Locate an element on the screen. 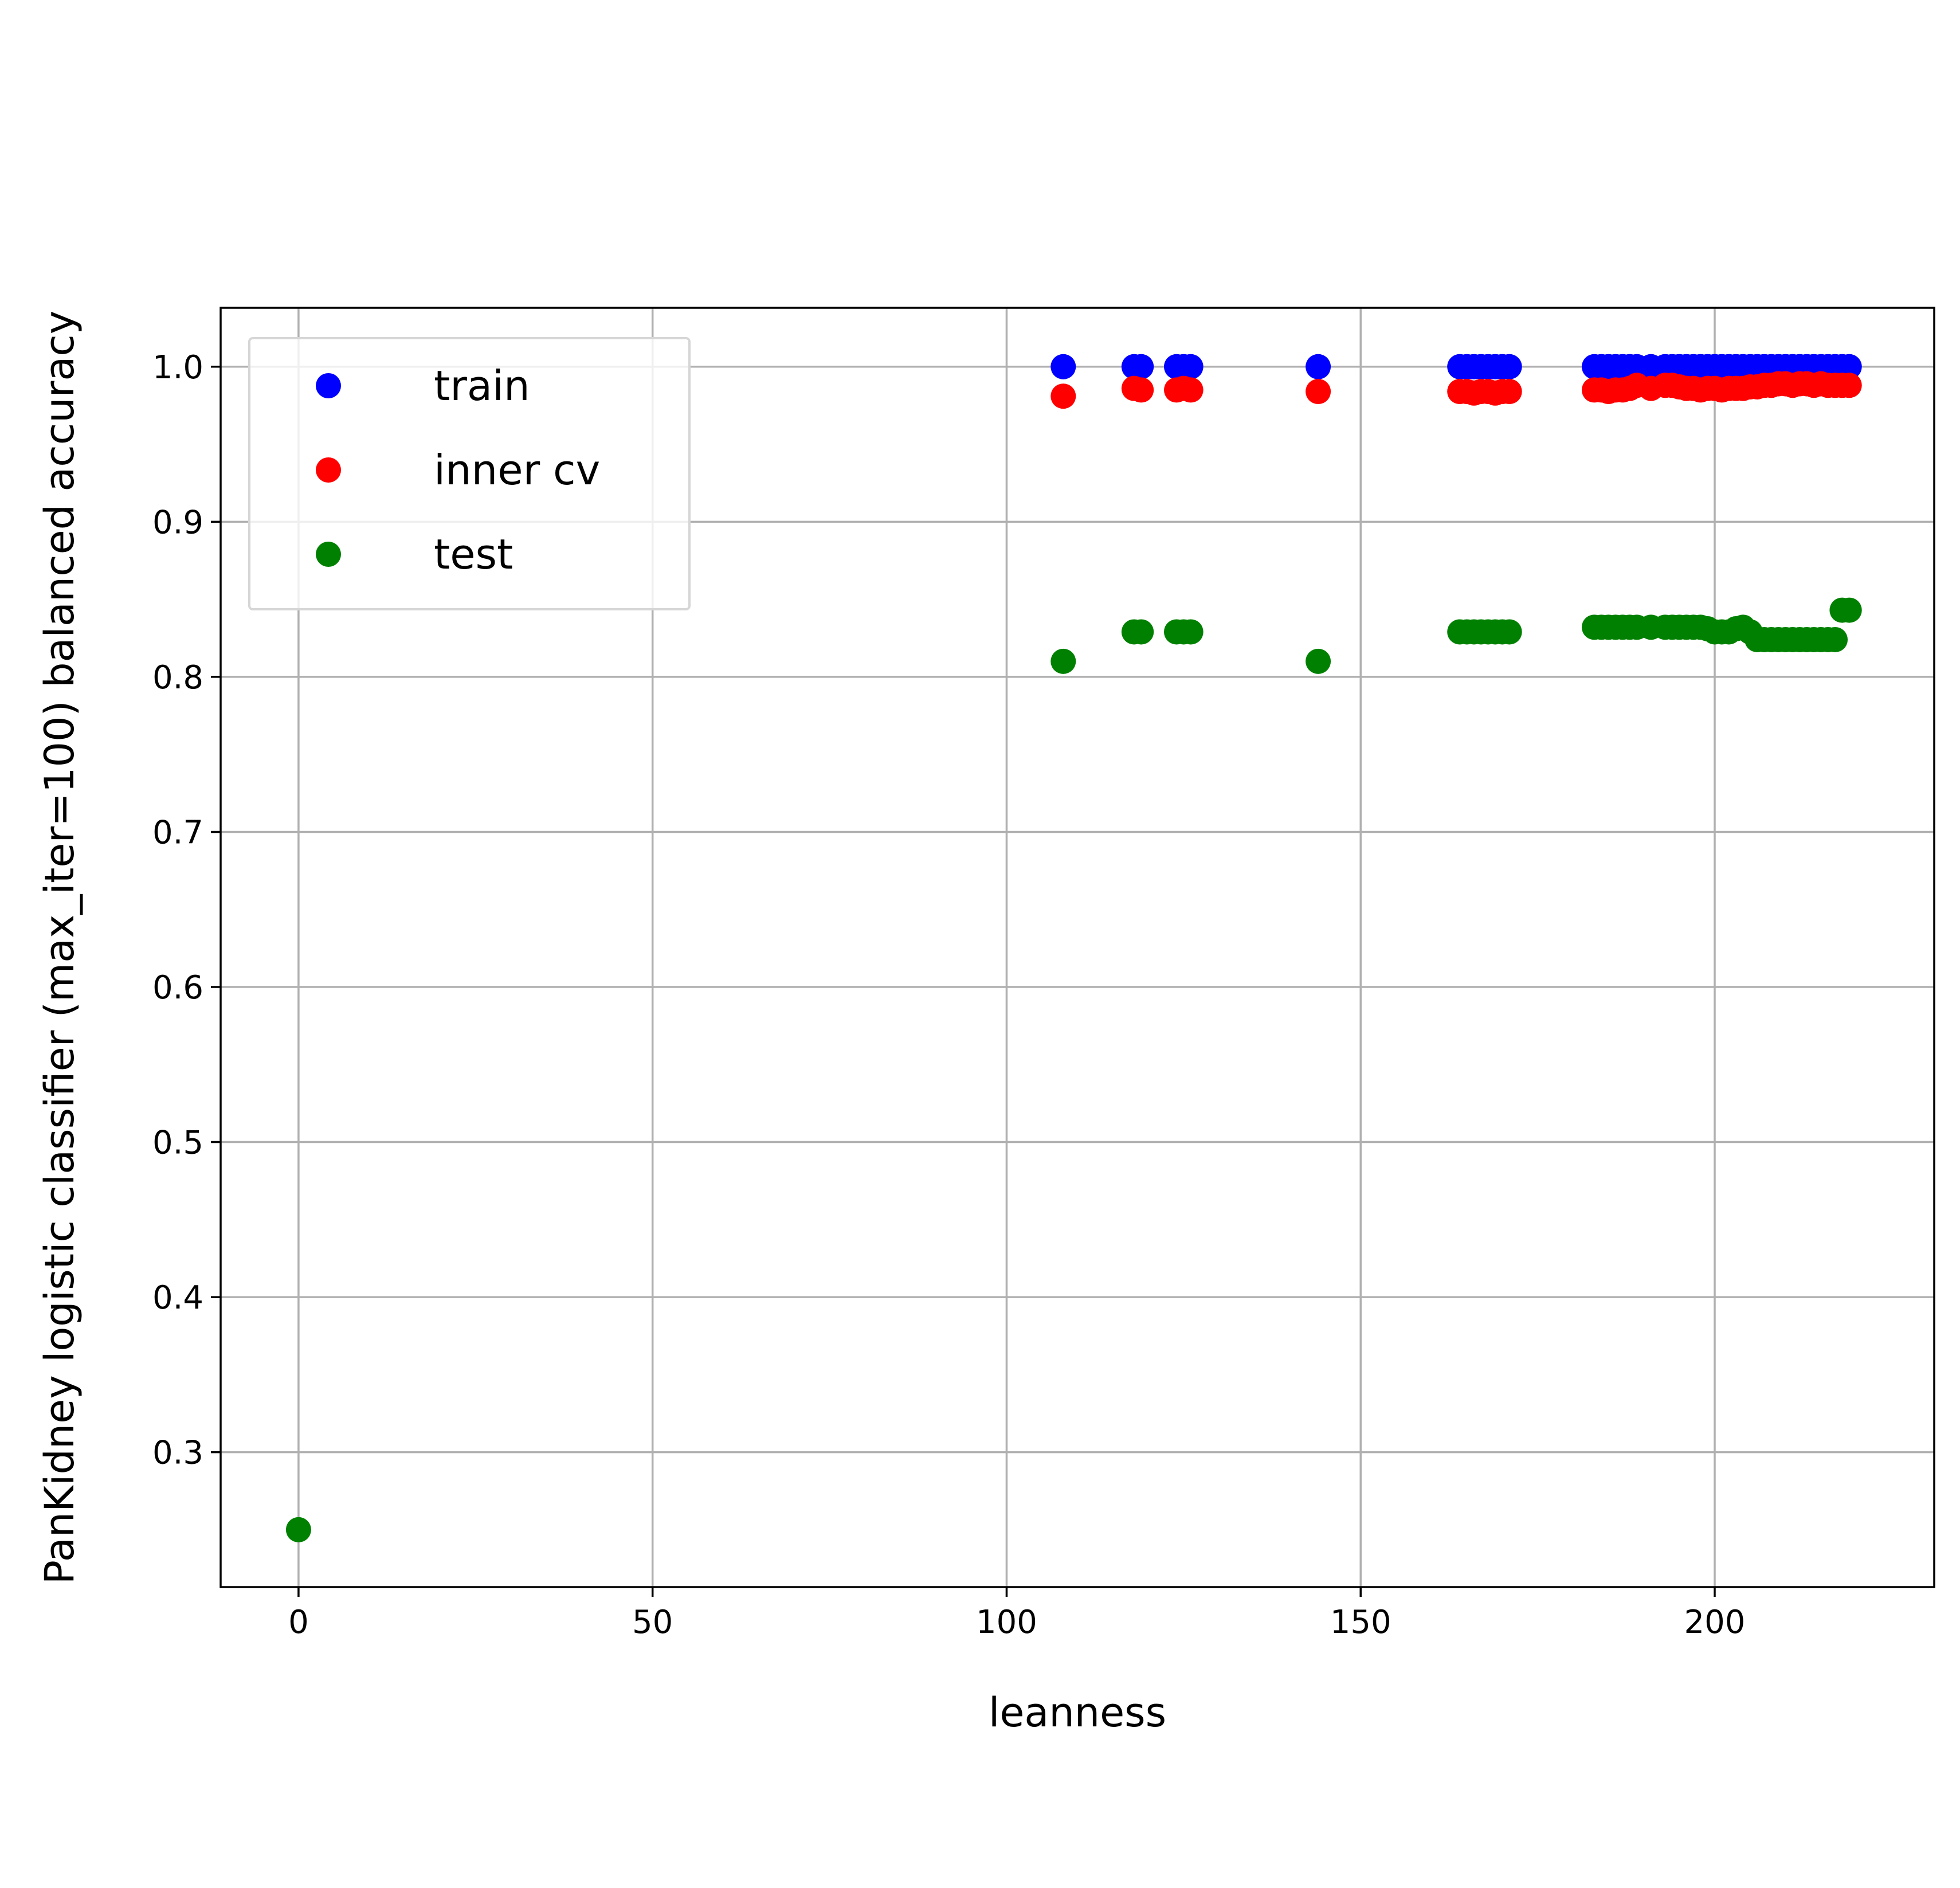 The width and height of the screenshot is (1960, 1888). legend-box is located at coordinates (469, 473).